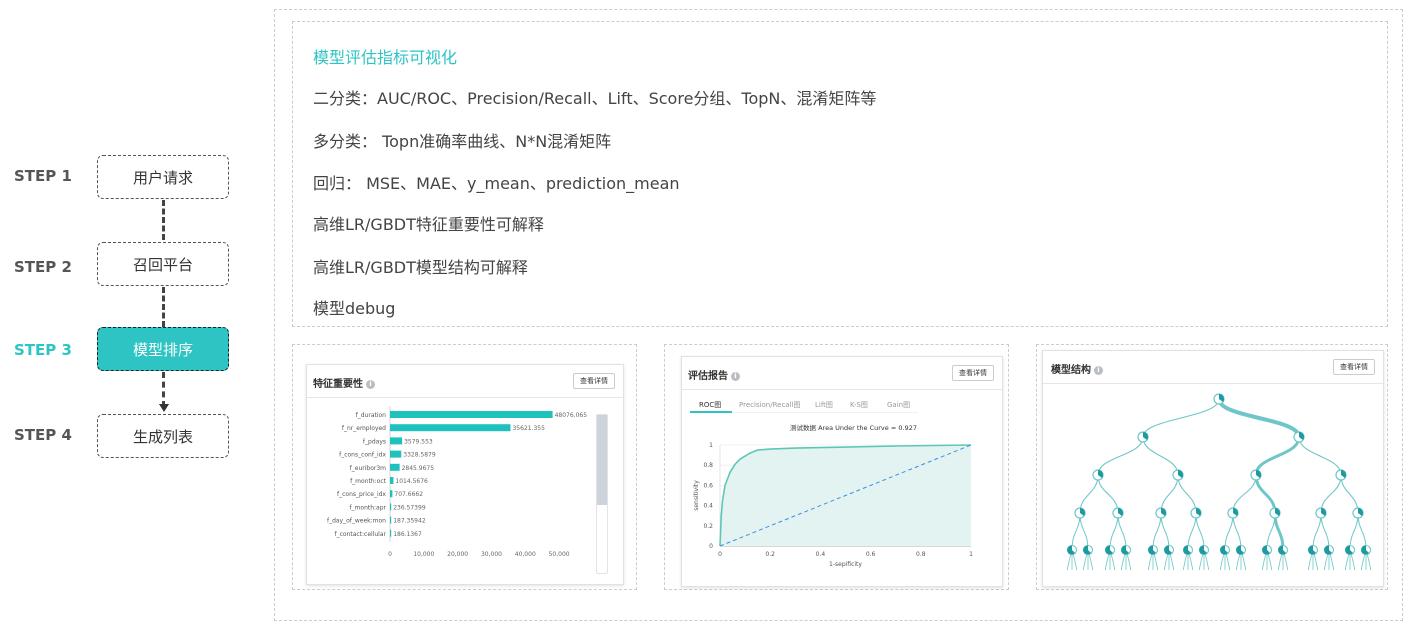  What do you see at coordinates (43, 350) in the screenshot?
I see `step-3-label: STEP 3` at bounding box center [43, 350].